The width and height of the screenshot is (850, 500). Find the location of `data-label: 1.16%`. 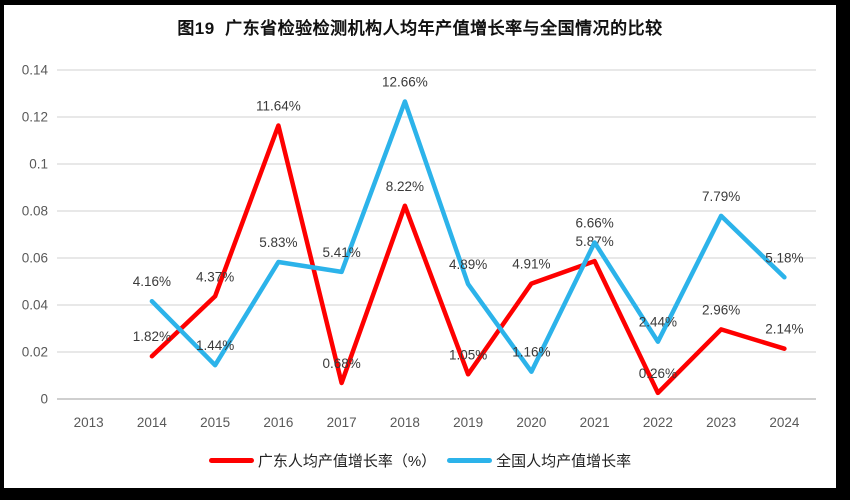

data-label: 1.16% is located at coordinates (531, 352).